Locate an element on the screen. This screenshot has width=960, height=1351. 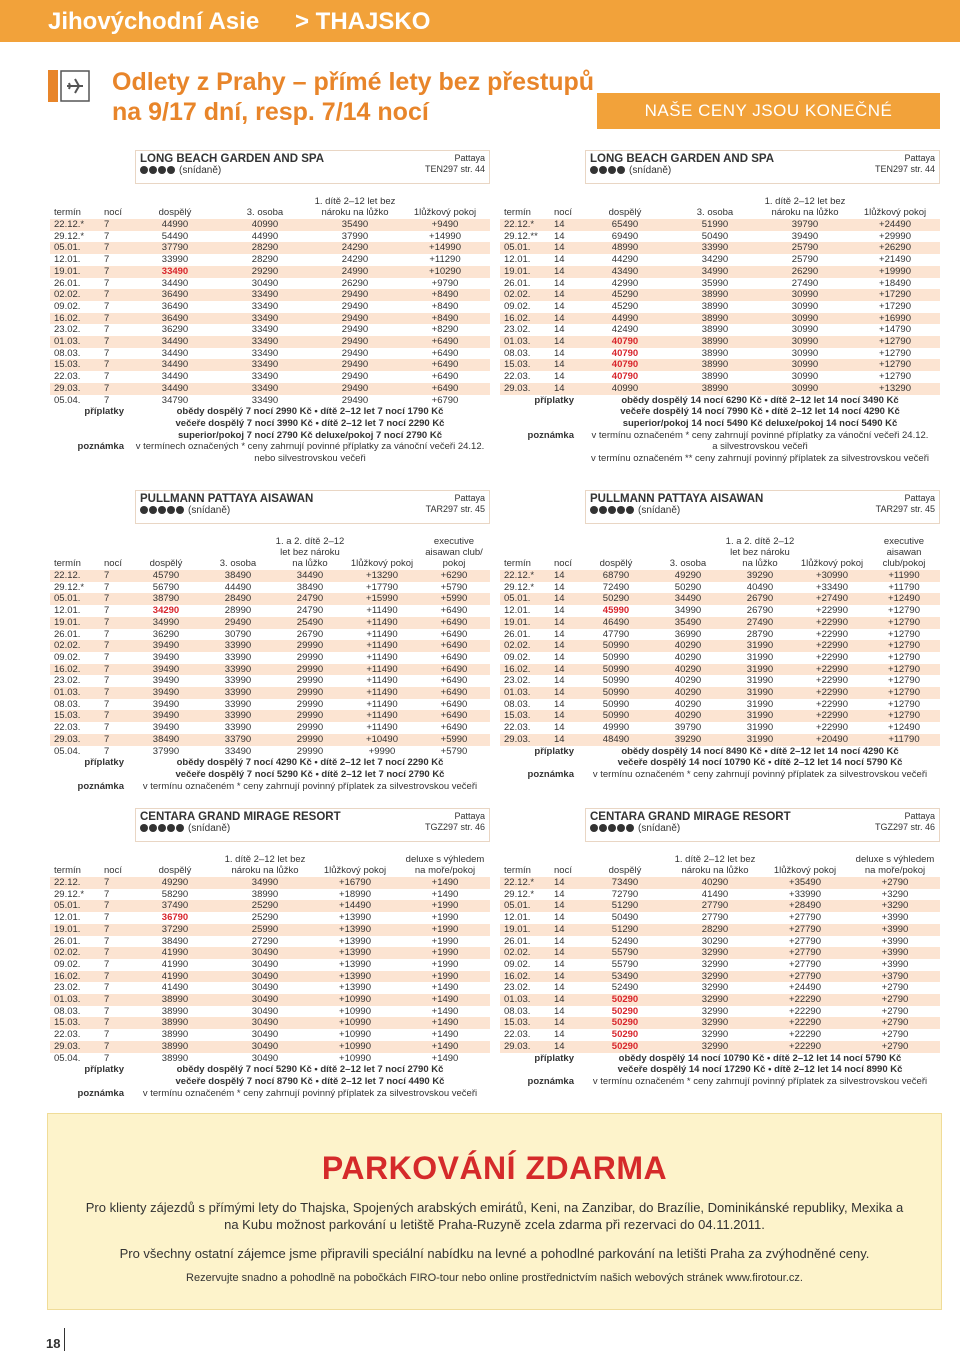
cell: 26790 is located at coordinates (760, 611).